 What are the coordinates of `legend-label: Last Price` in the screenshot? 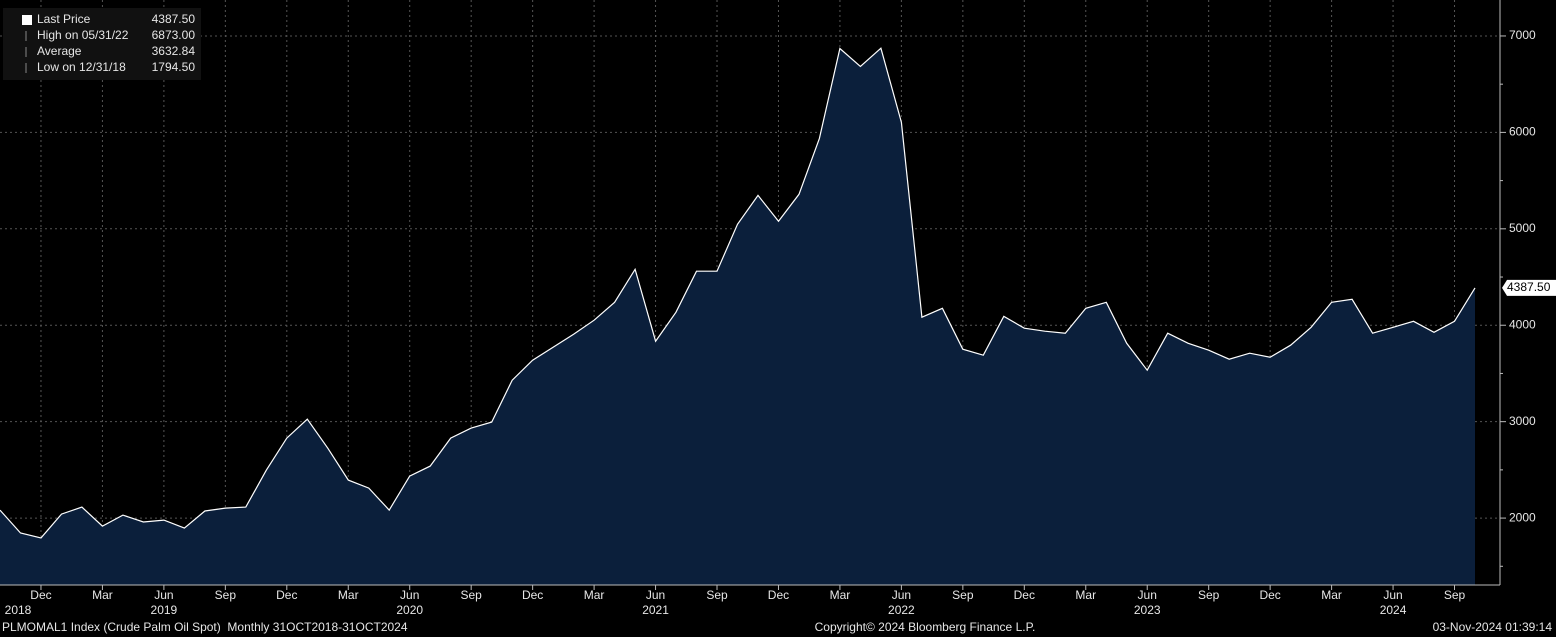 It's located at (64, 19).